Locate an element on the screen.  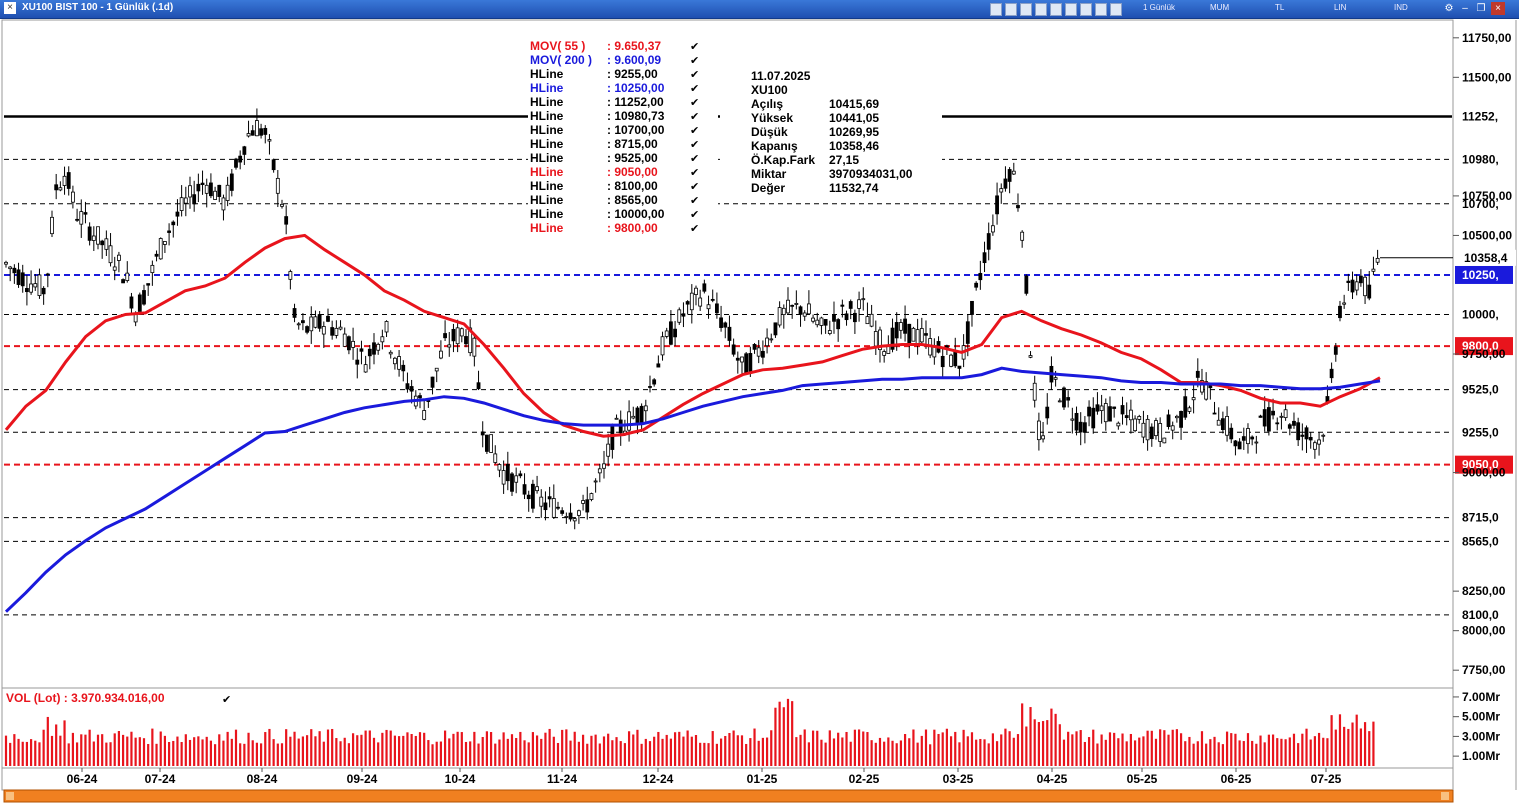
nav-icon is located at coordinates (1086, 9).